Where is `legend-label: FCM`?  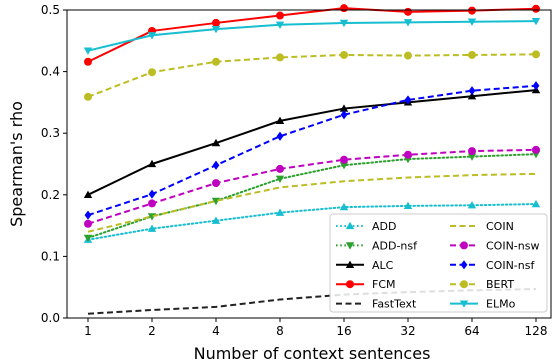
legend-label: FCM is located at coordinates (384, 284).